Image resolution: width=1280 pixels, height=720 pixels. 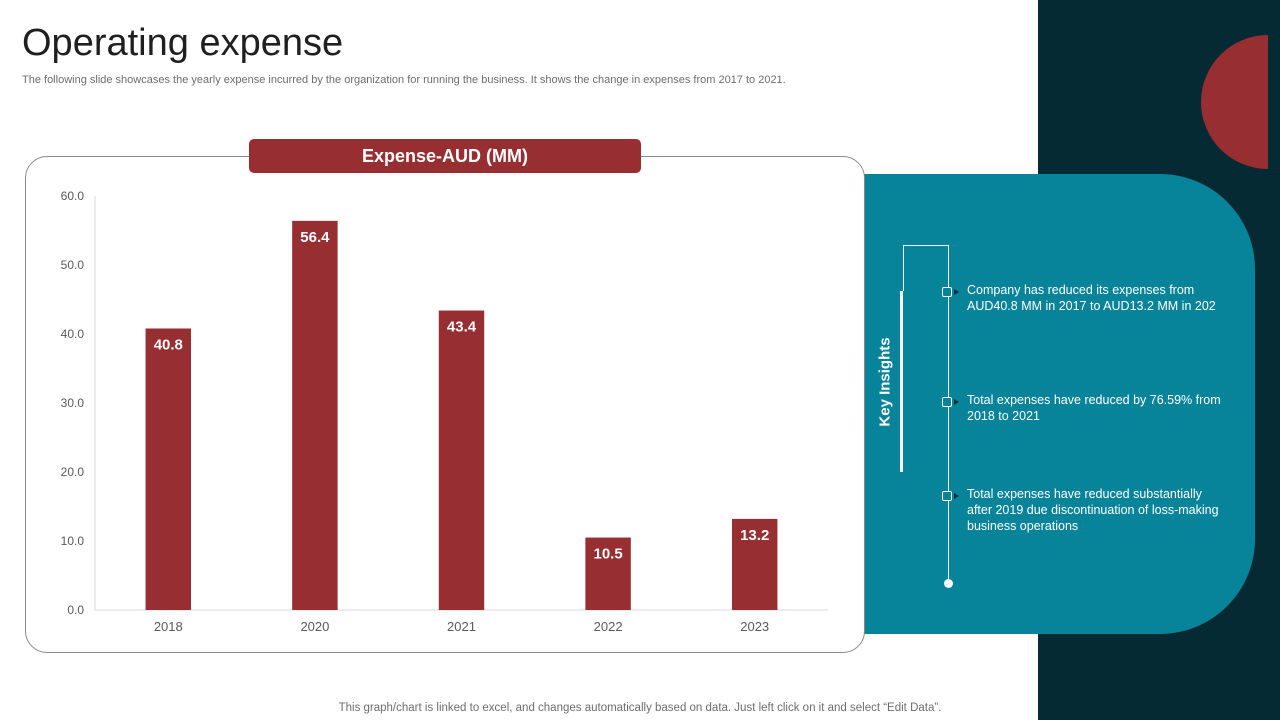 What do you see at coordinates (608, 626) in the screenshot?
I see `x-tick-label: 2022` at bounding box center [608, 626].